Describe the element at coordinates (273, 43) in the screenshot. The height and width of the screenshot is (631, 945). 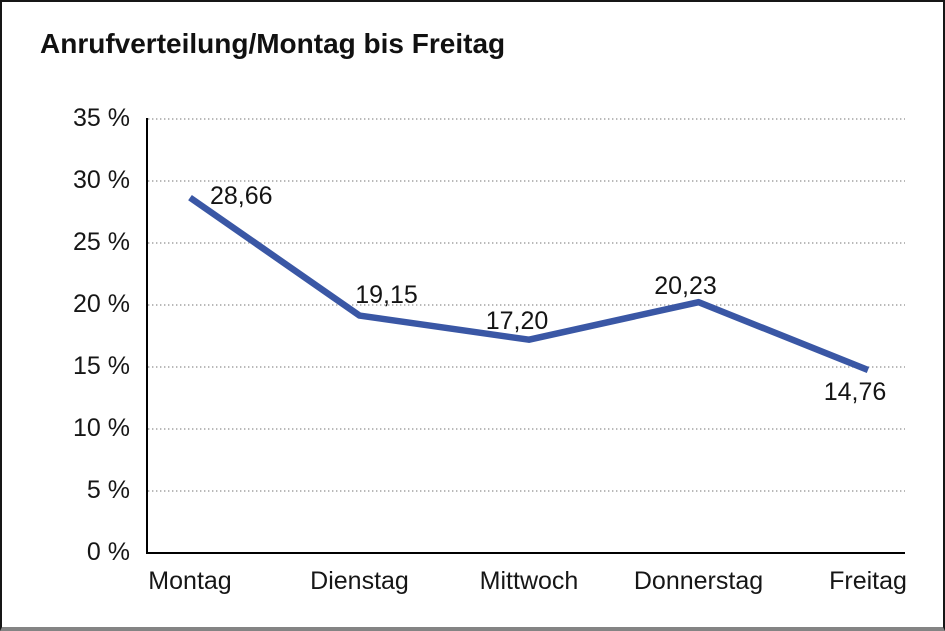
I see `chart-title: Anrufverteilung/Montag bis Freitag` at that location.